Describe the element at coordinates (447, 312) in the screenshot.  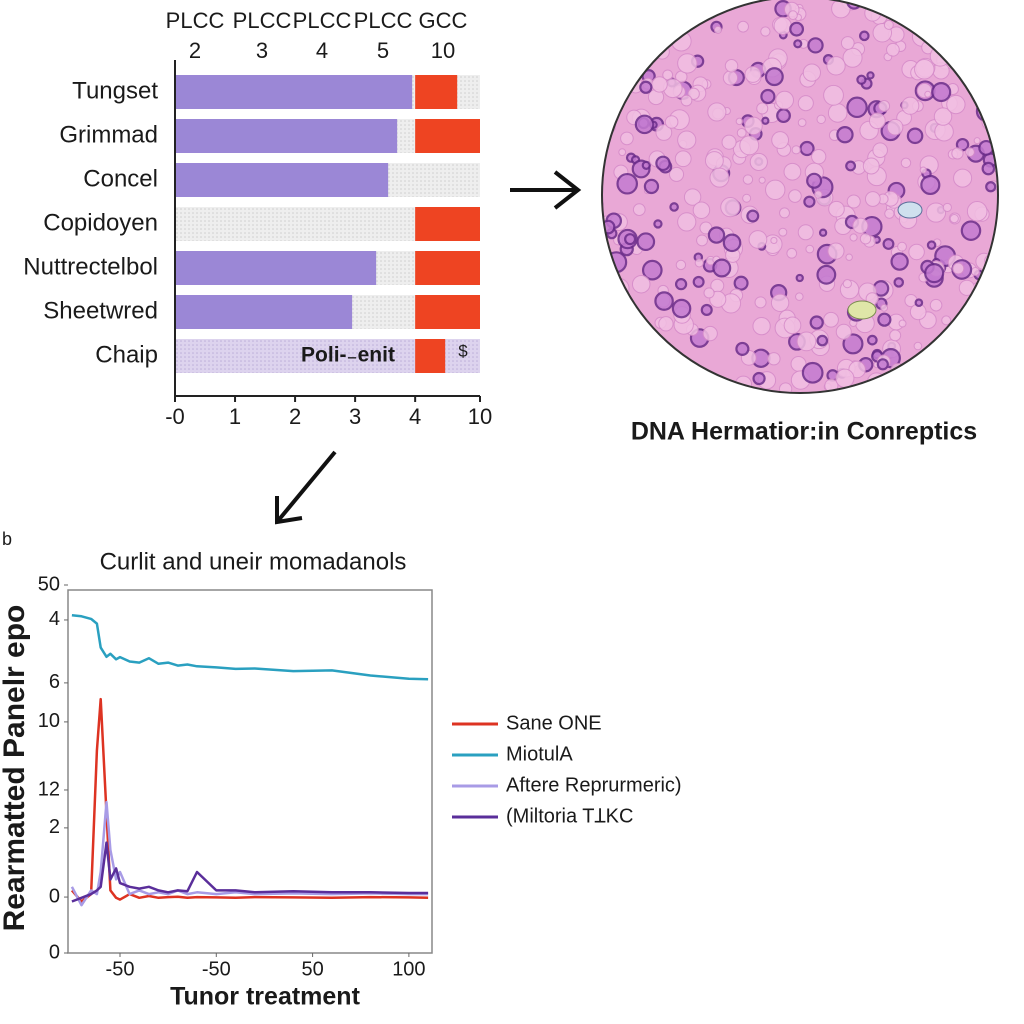
I see `range-bar` at that location.